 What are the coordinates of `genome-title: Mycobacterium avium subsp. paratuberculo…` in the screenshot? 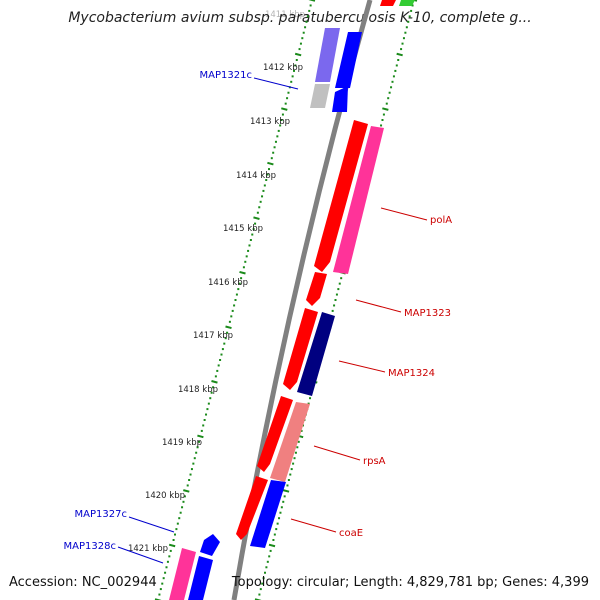 It's located at (300, 18).